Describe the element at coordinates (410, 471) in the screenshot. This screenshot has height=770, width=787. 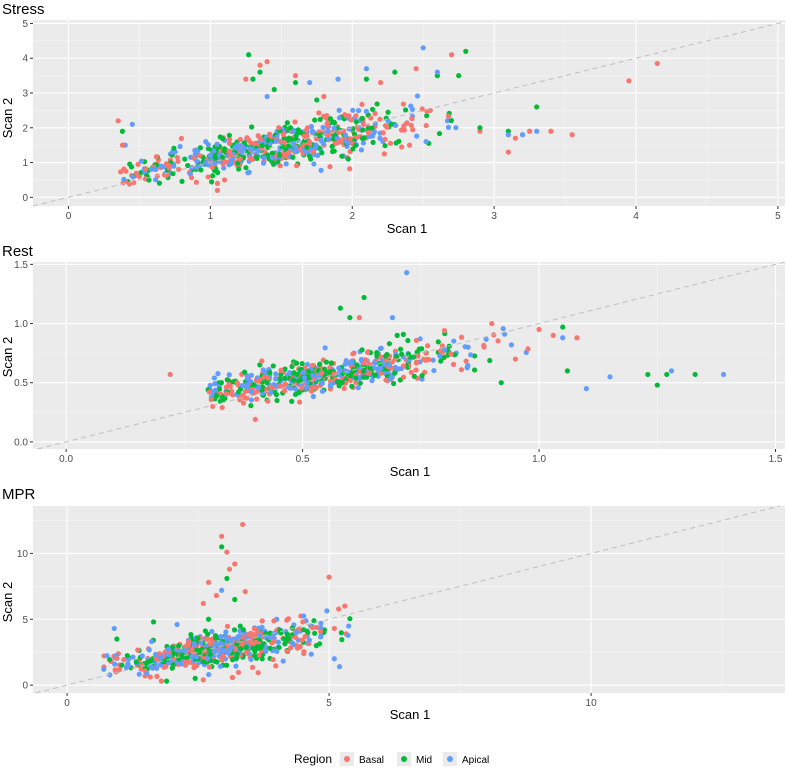
I see `x-axis-label-rest: Scan 1` at that location.